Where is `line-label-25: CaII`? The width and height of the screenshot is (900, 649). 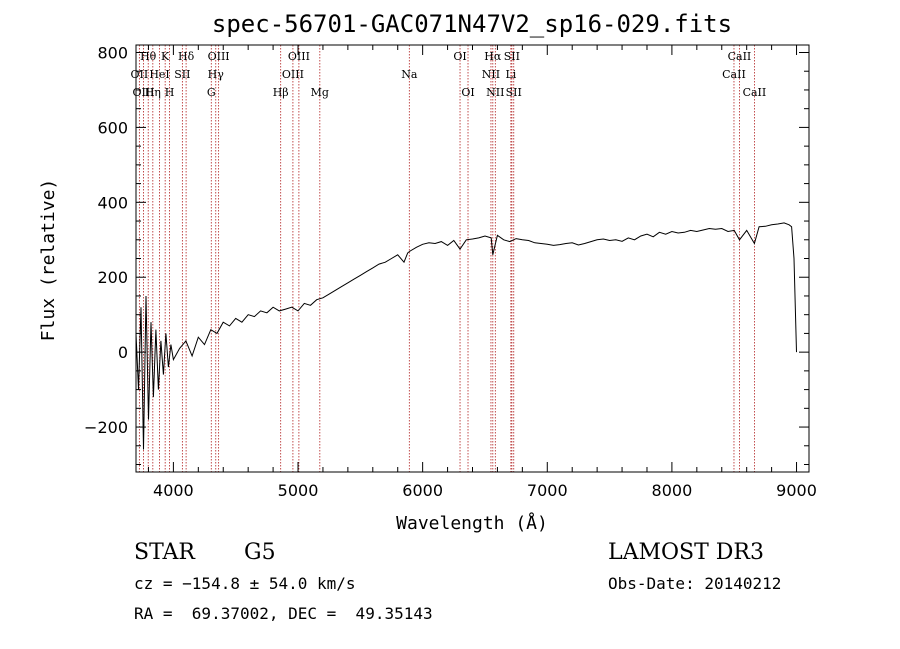
line-label-25: CaII is located at coordinates (740, 56).